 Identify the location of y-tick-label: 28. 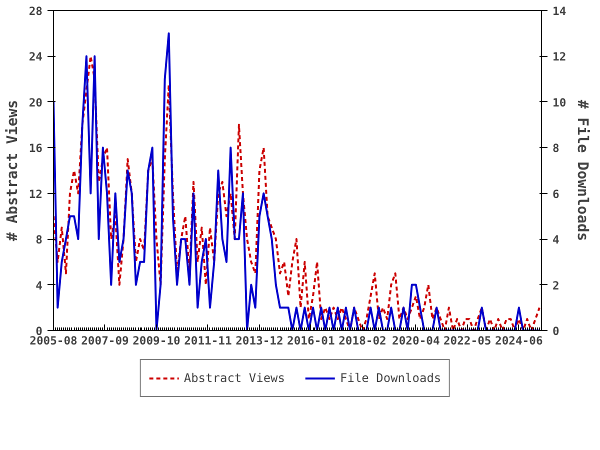
(35, 11).